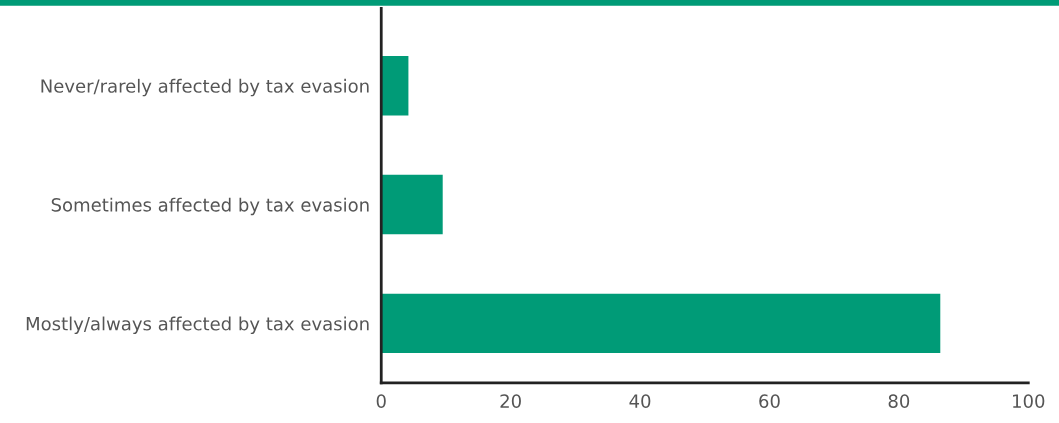 The width and height of the screenshot is (1059, 423). What do you see at coordinates (197, 325) in the screenshot?
I see `y-tick-label: Mostly/always affected by tax evasion` at bounding box center [197, 325].